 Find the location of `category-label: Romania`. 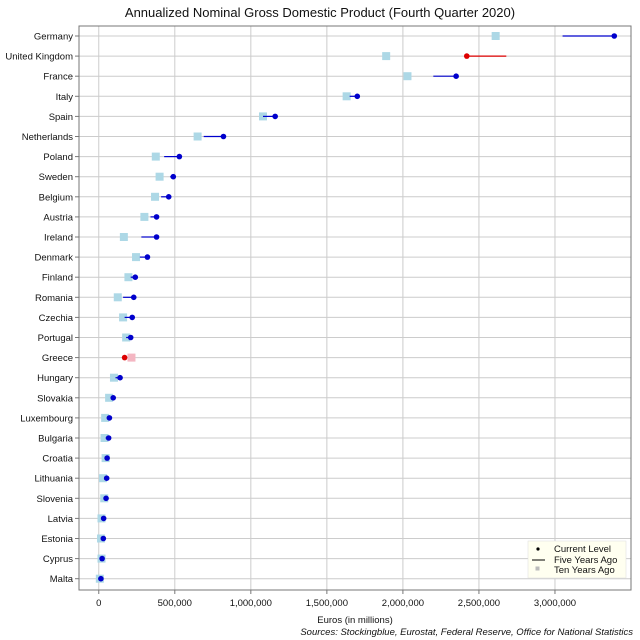

category-label: Romania is located at coordinates (54, 298).